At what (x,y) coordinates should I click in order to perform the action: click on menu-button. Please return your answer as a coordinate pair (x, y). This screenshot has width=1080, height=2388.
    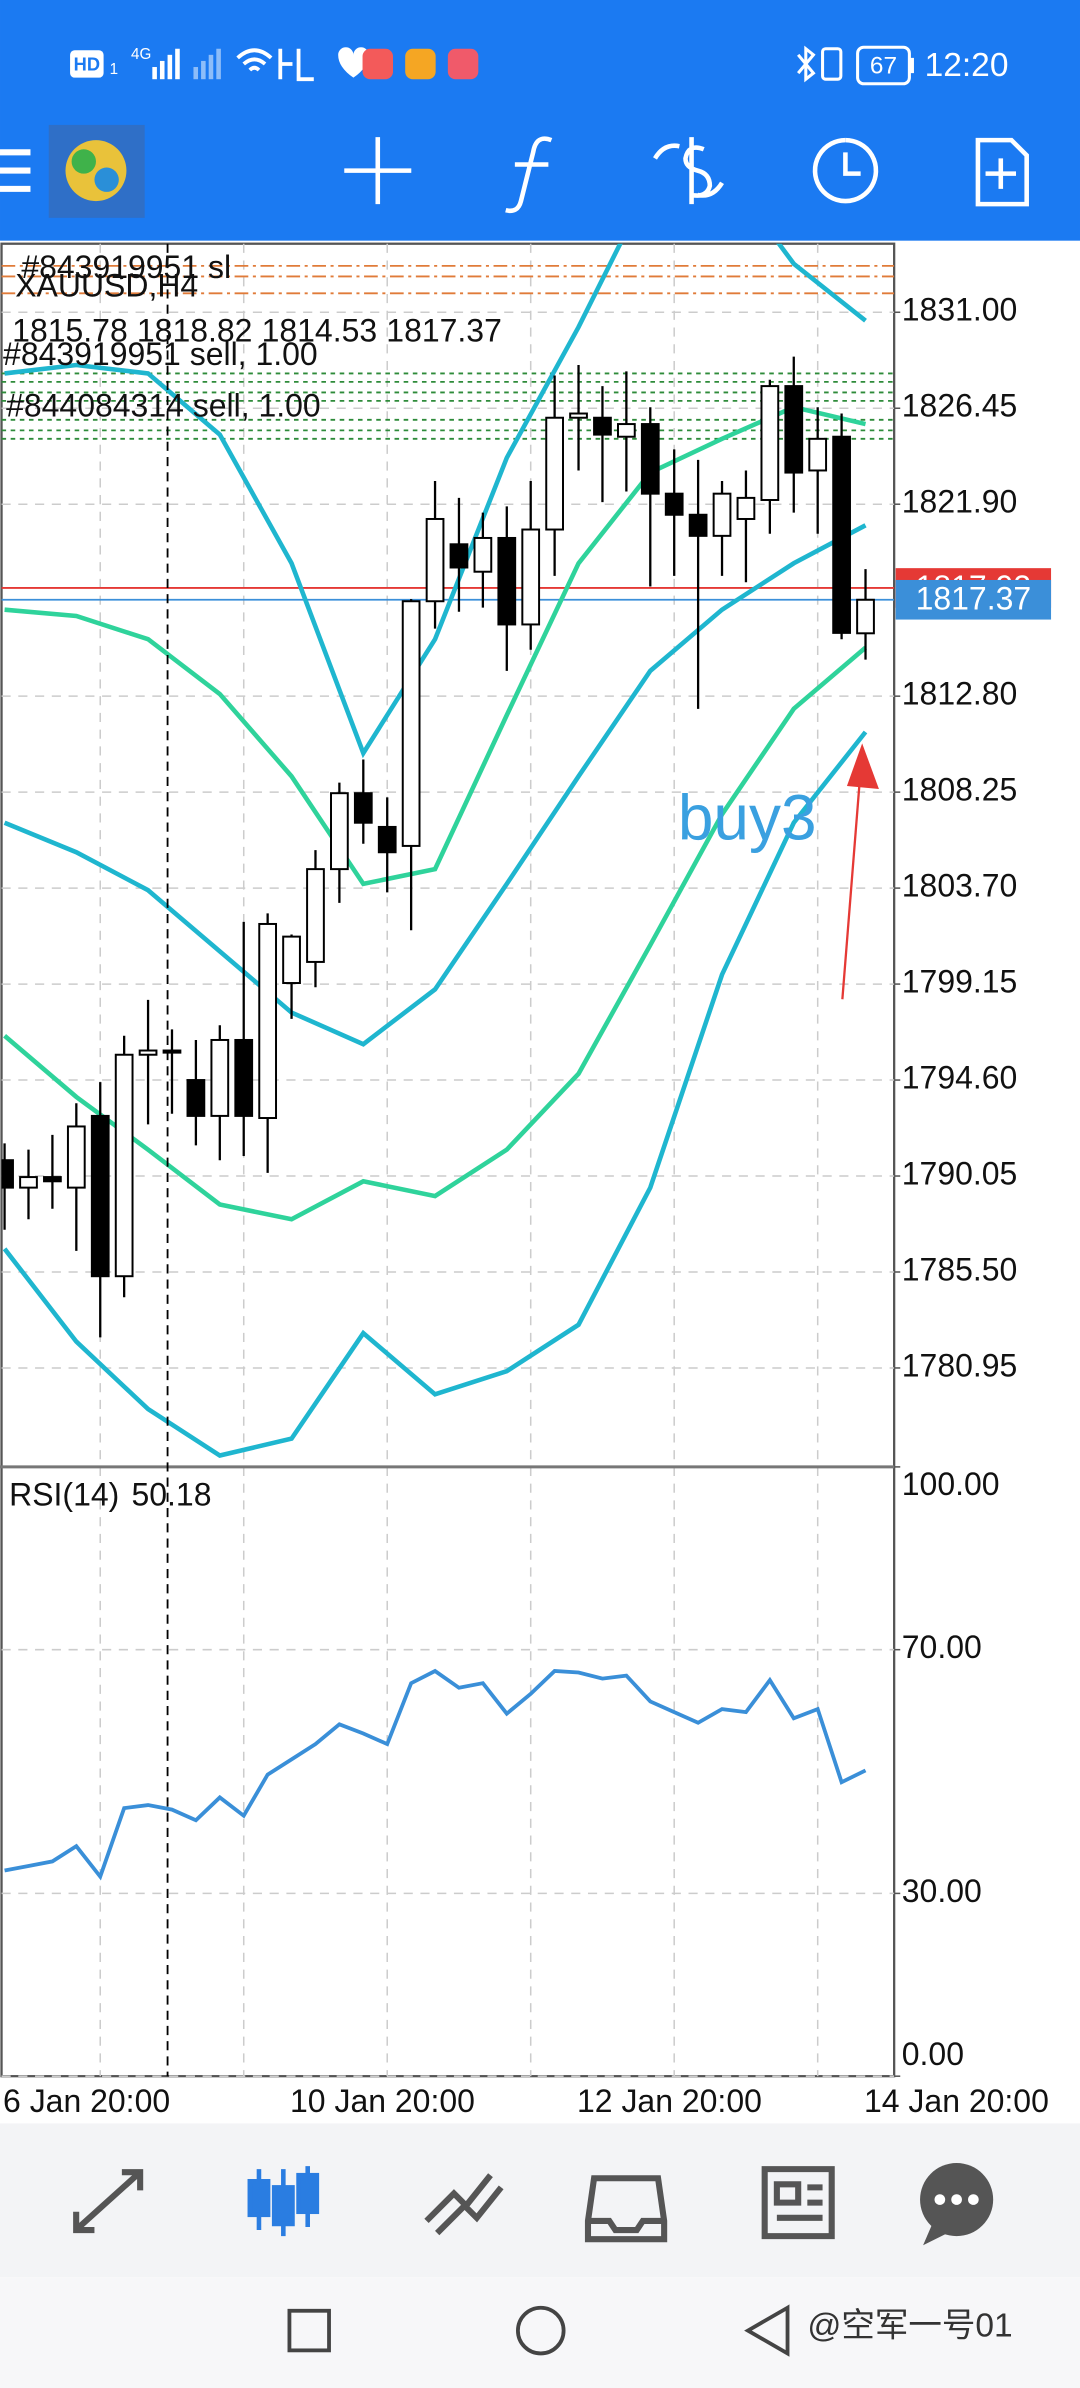
    Looking at the image, I should click on (15, 170).